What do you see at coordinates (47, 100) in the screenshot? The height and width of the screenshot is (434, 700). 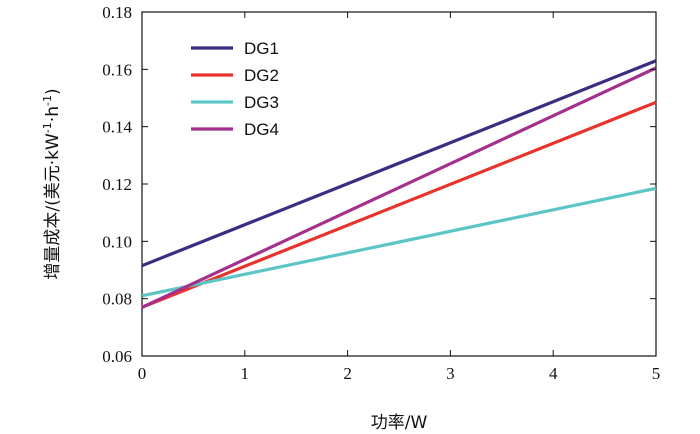 I see `y-axis-title-sup2: -1` at bounding box center [47, 100].